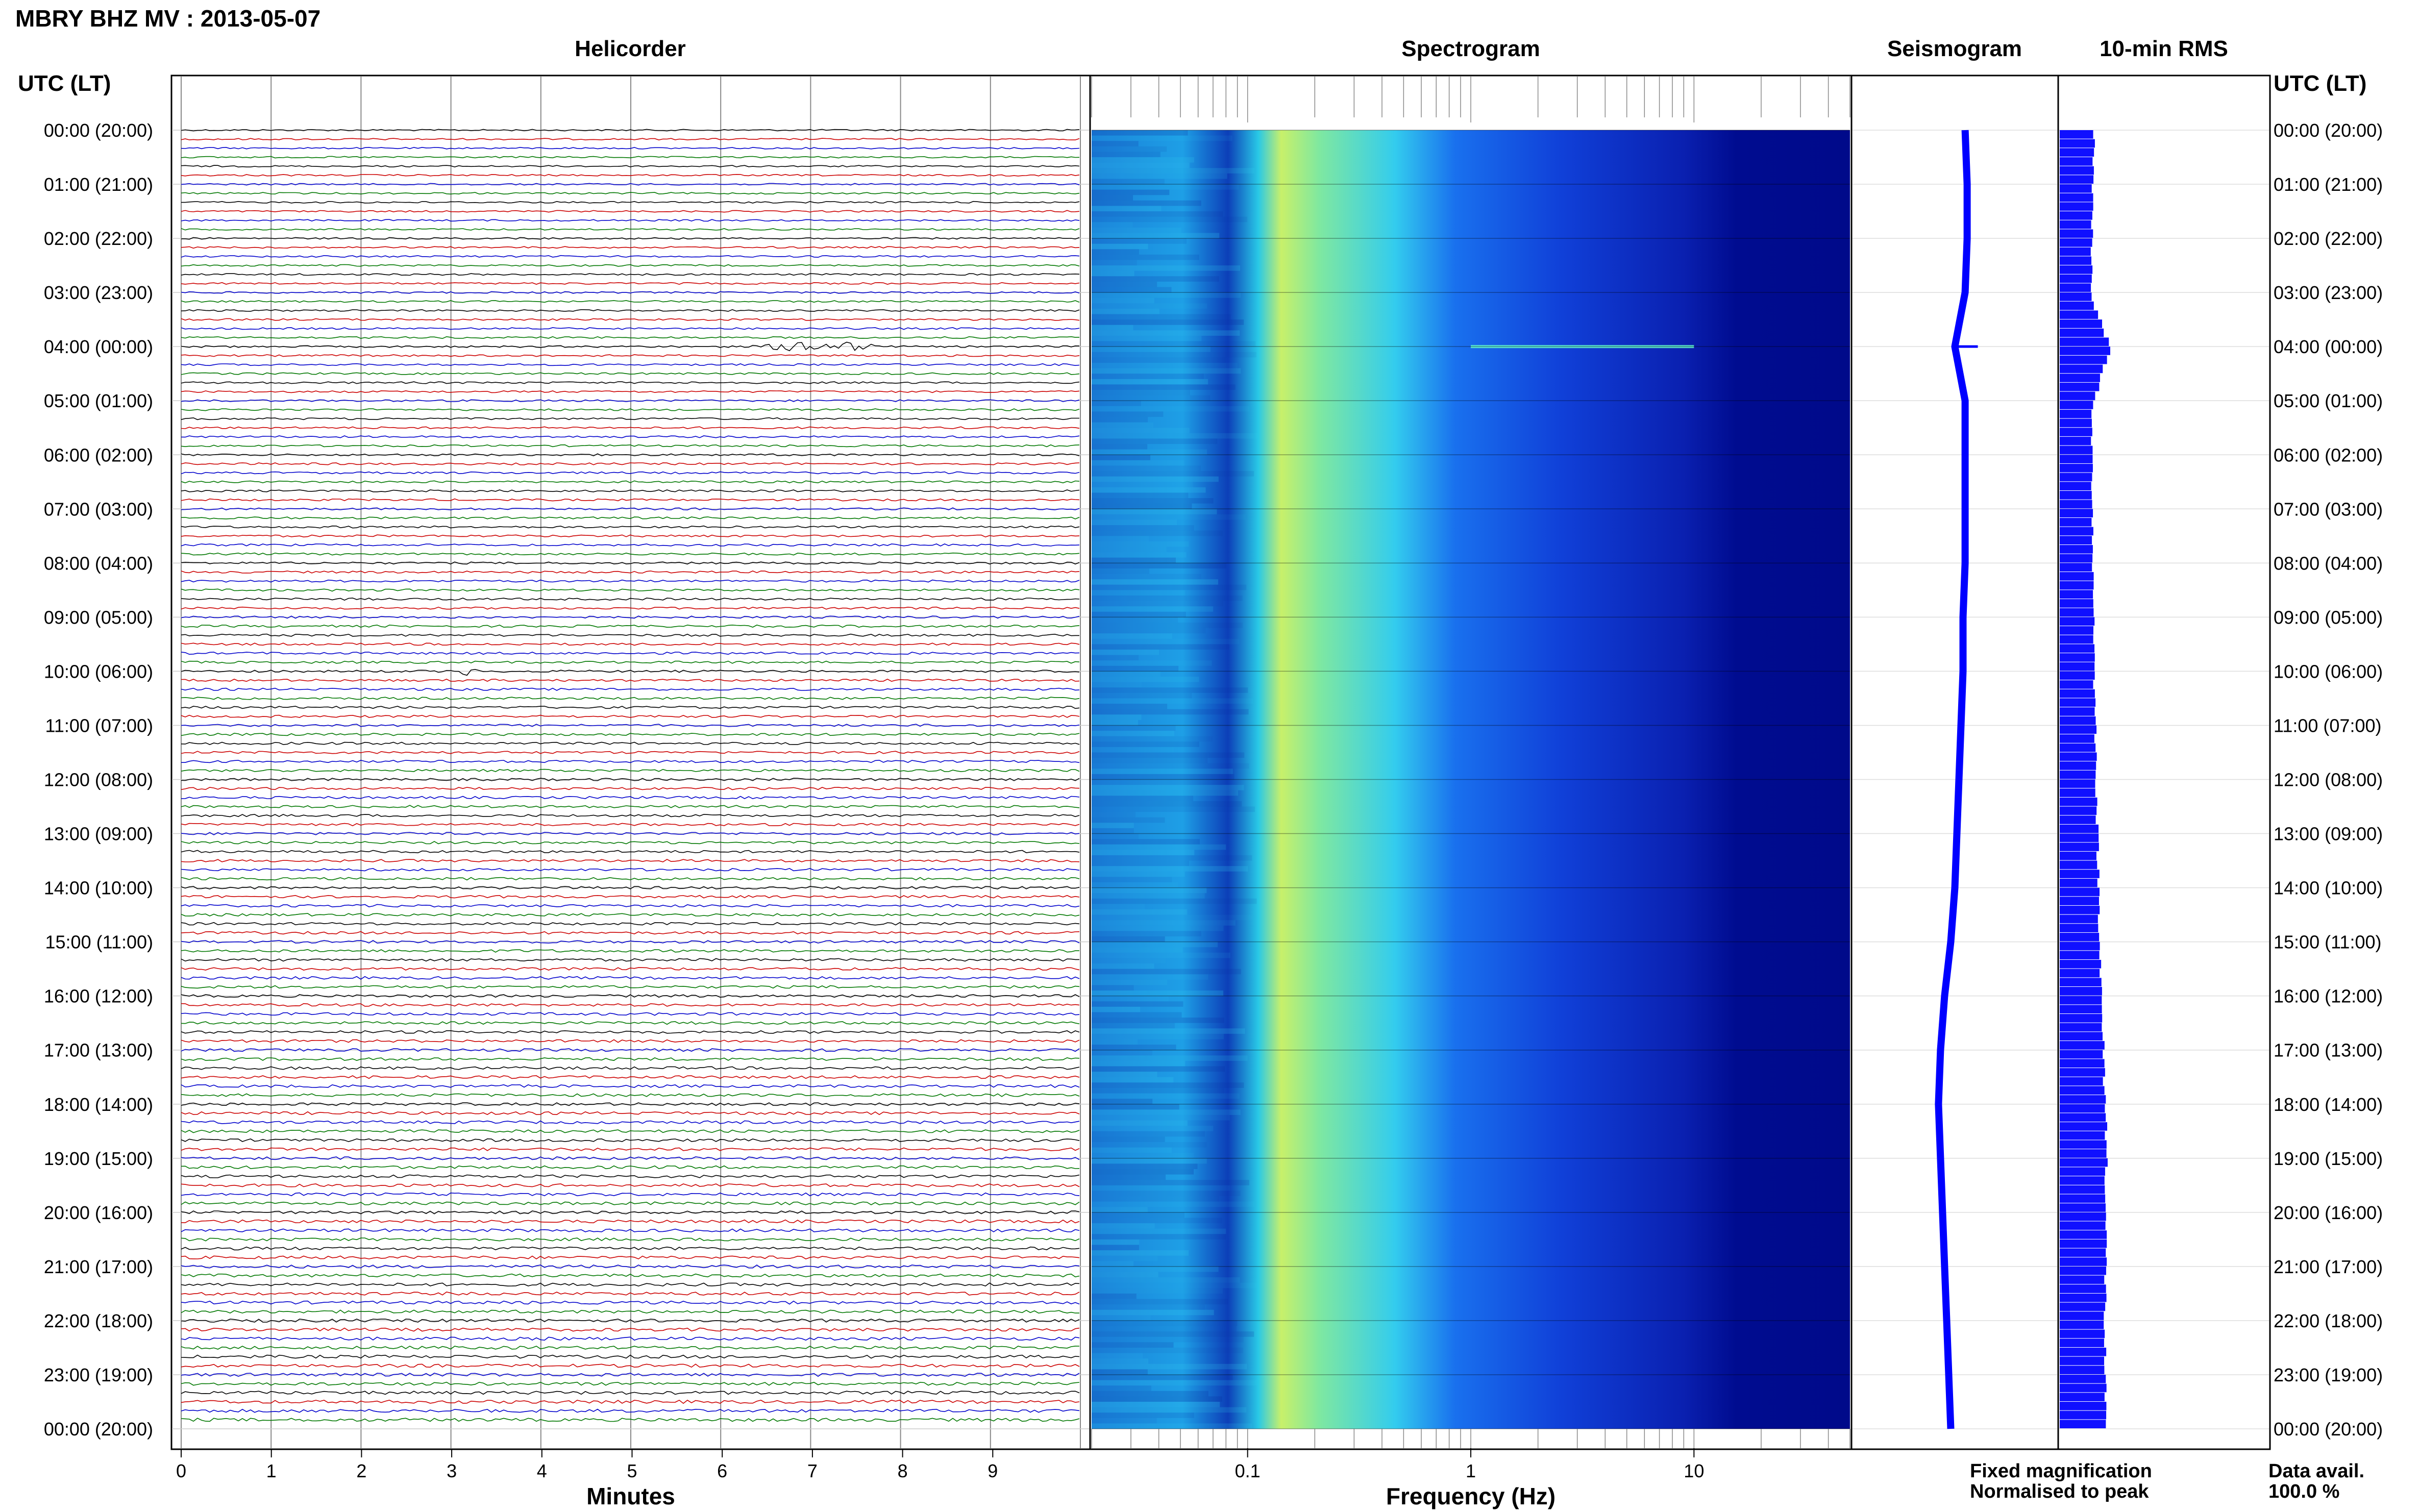 This screenshot has height=1512, width=2419. What do you see at coordinates (2328, 780) in the screenshot?
I see `time-tick-right: 12:00 (08:00)` at bounding box center [2328, 780].